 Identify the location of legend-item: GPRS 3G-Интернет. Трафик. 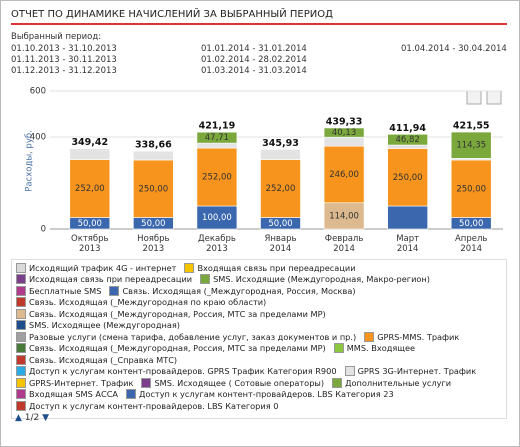
(410, 372).